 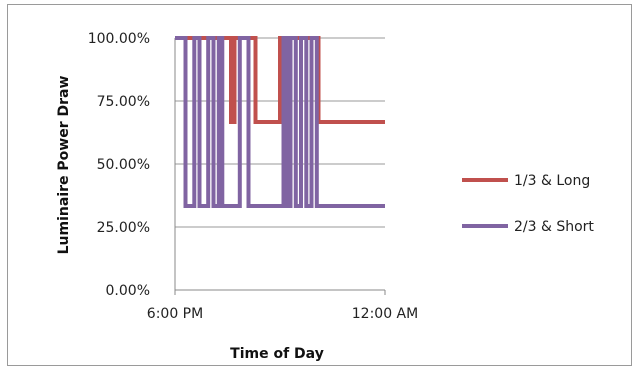 What do you see at coordinates (282, 314) in the screenshot?
I see `x-tick-labels: 6:00 PM 12:00 AM` at bounding box center [282, 314].